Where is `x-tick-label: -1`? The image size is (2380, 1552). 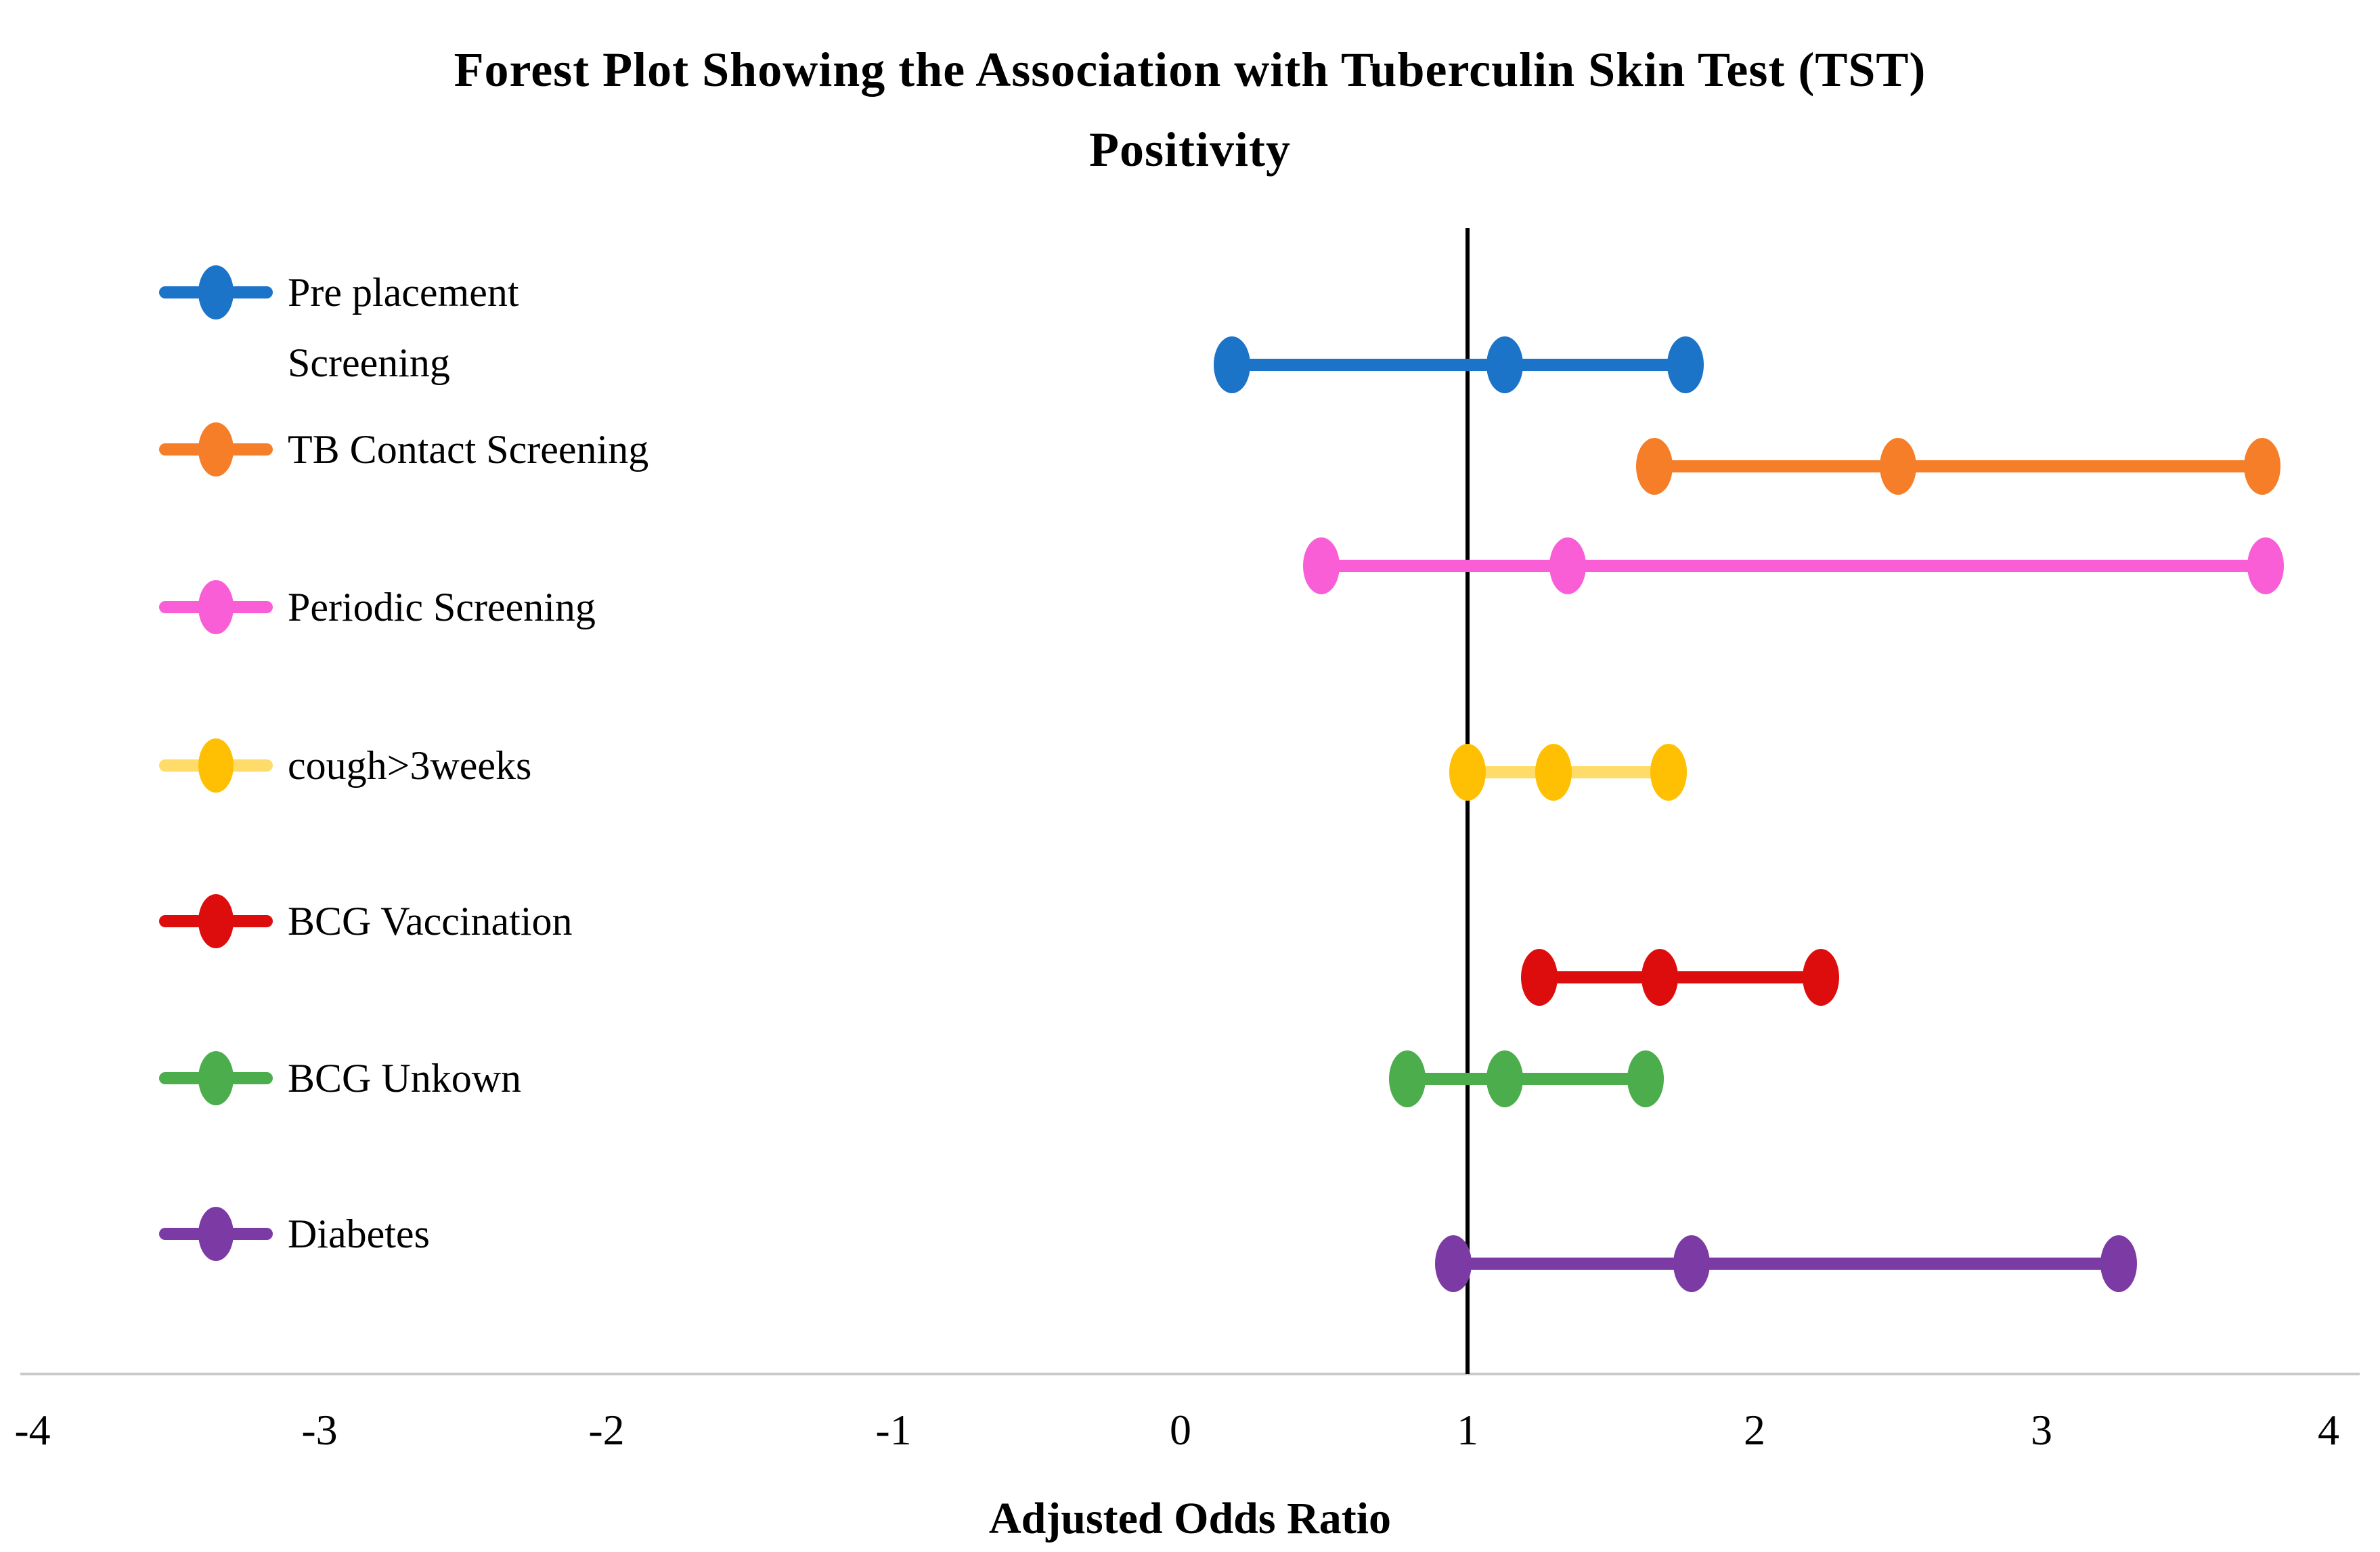
x-tick-label: -1 is located at coordinates (894, 1430).